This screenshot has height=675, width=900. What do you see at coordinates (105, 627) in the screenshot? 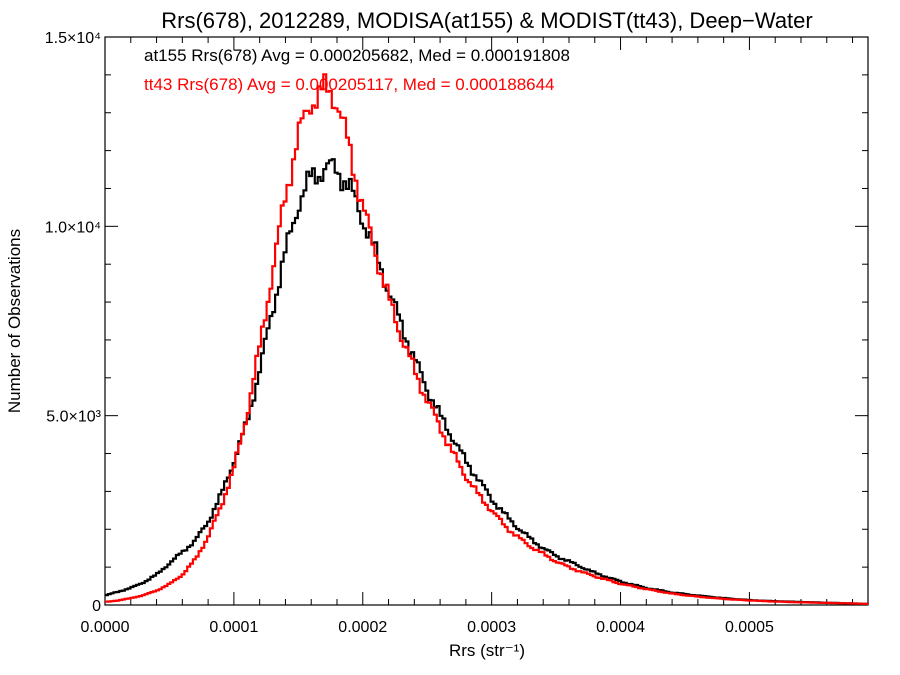
I see `x-tick-label: 0.0000` at bounding box center [105, 627].